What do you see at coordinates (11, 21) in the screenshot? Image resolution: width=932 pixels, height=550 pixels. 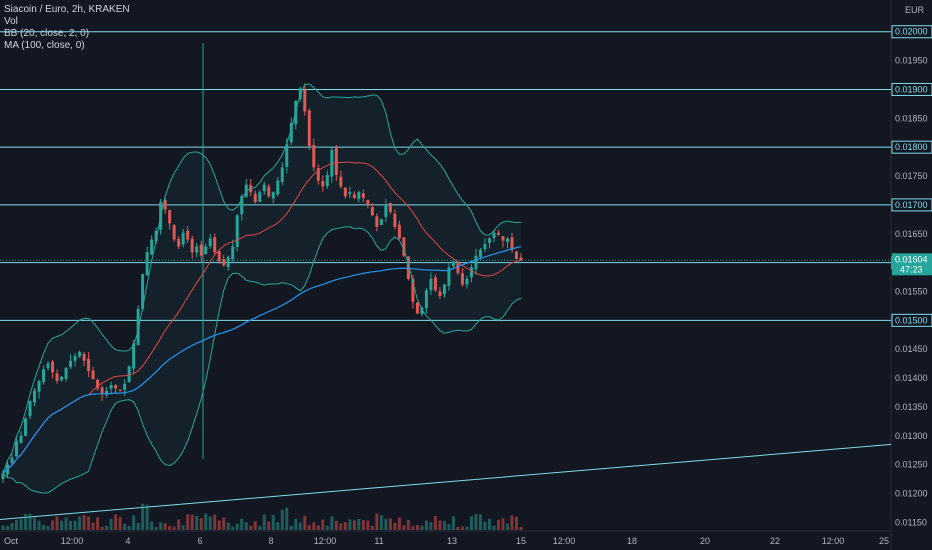 I see `legend-volume: Vol` at bounding box center [11, 21].